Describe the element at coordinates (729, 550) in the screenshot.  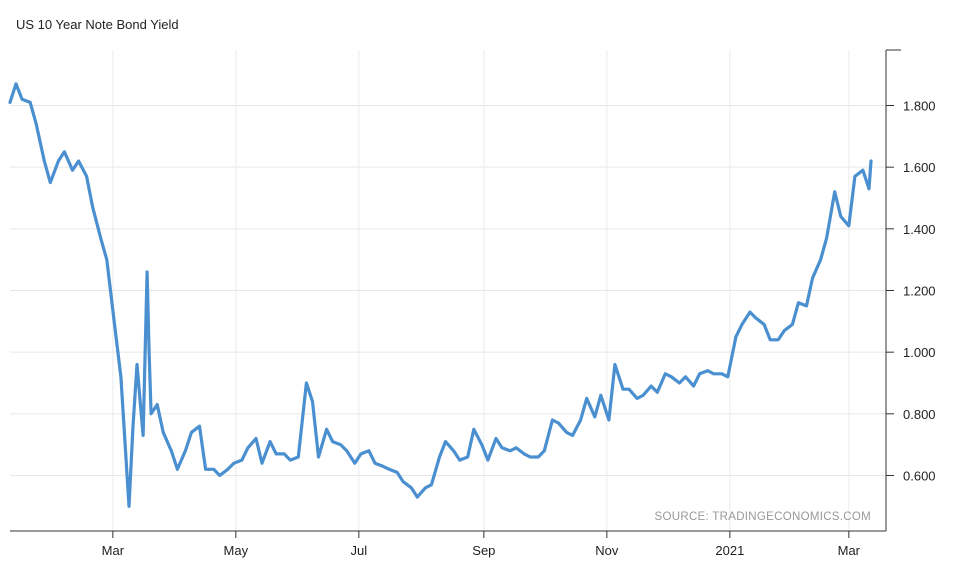
I see `x-tick-label: 2021` at that location.